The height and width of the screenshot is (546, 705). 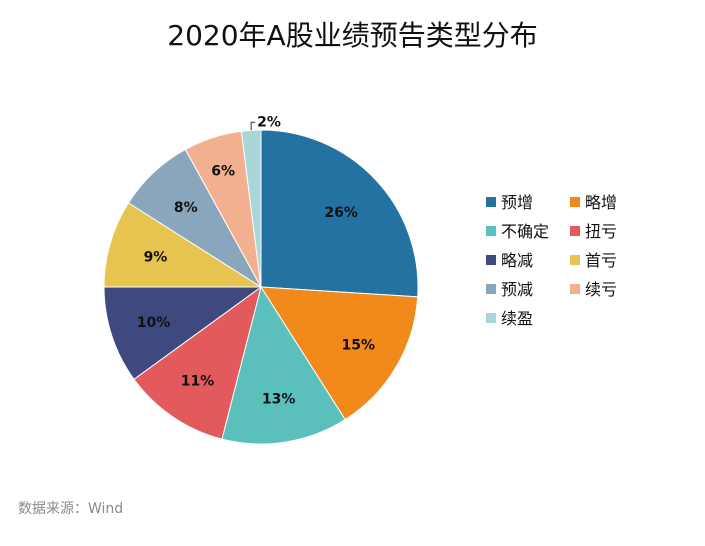 What do you see at coordinates (269, 122) in the screenshot?
I see `slice-label-9: 2%` at bounding box center [269, 122].